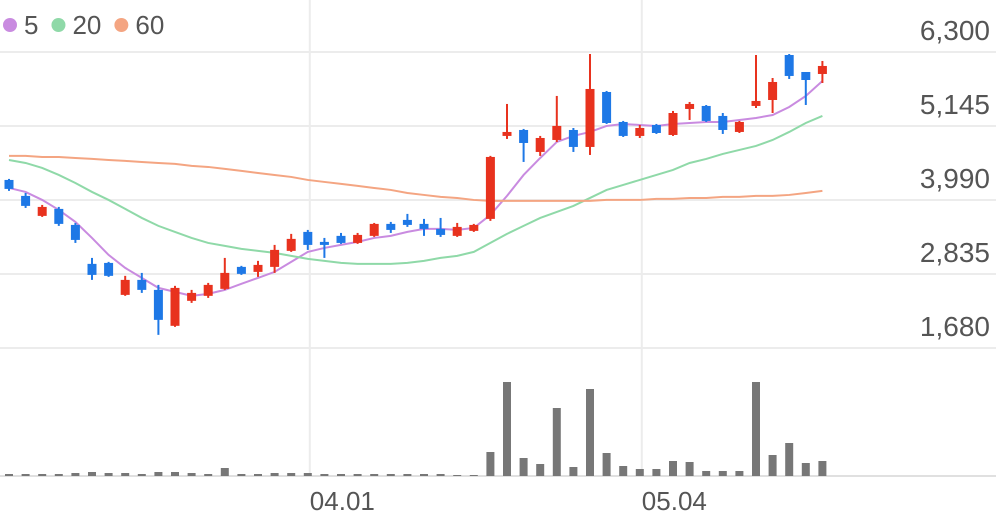 The height and width of the screenshot is (519, 996). Describe the element at coordinates (149, 25) in the screenshot. I see `legend-label: 60` at that location.